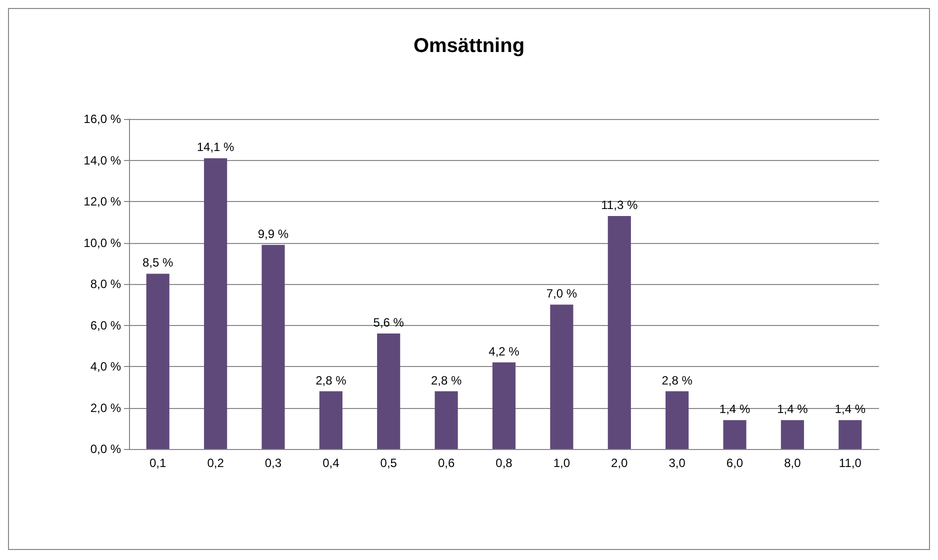 This screenshot has height=560, width=938. I want to click on x-tick-label: 0,3, so click(273, 463).